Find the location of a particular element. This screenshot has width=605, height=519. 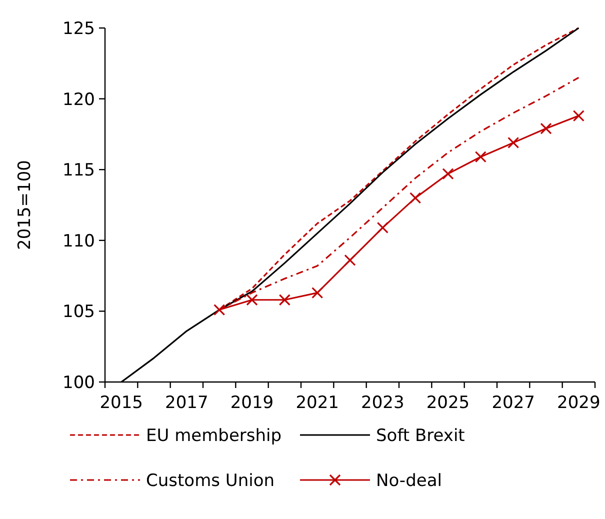

legend-label: EU membership is located at coordinates (214, 436).